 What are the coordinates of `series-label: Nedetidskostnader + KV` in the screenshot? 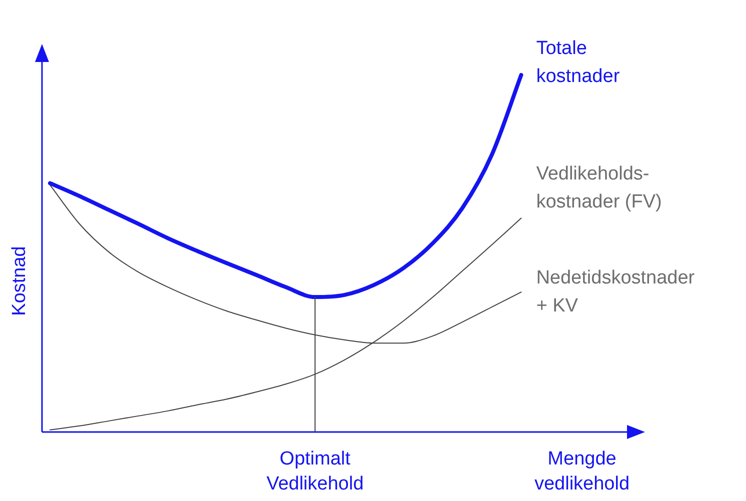 It's located at (616, 291).